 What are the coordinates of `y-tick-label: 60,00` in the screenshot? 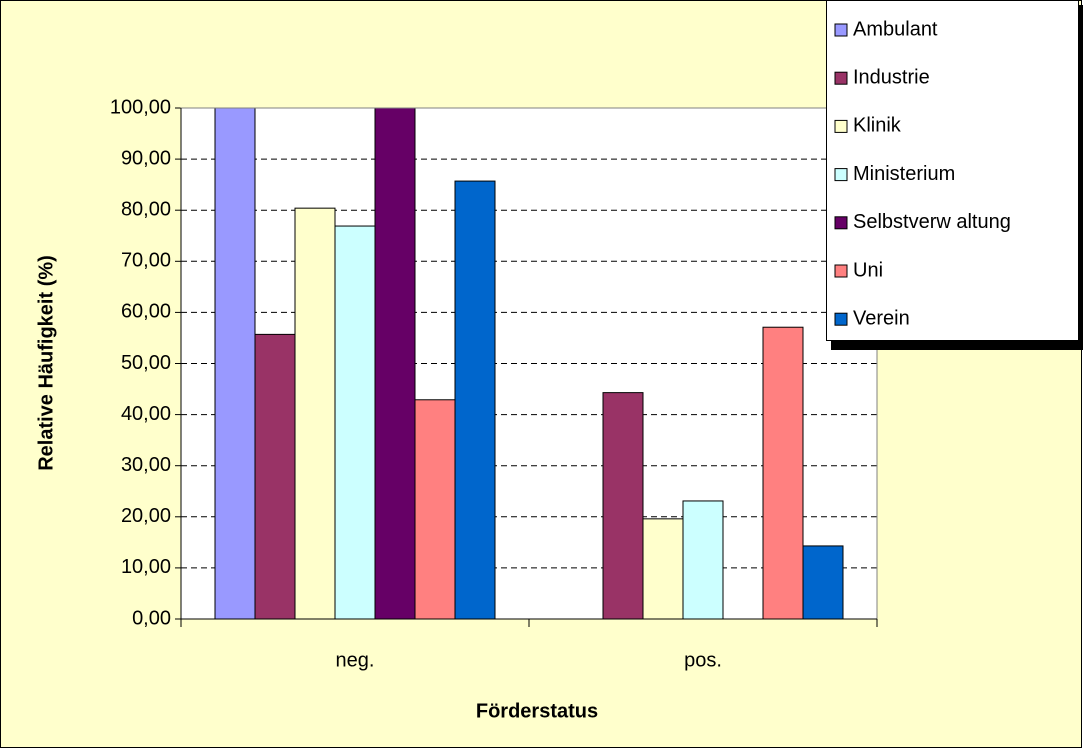 It's located at (146, 312).